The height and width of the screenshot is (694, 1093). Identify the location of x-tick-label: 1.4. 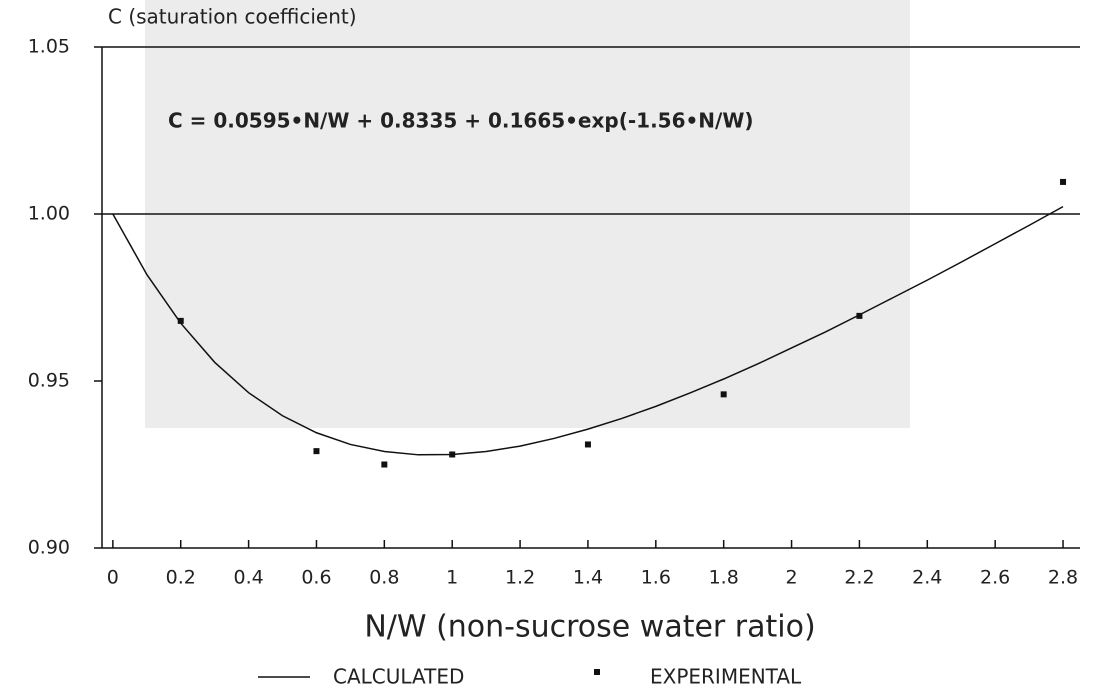
(588, 578).